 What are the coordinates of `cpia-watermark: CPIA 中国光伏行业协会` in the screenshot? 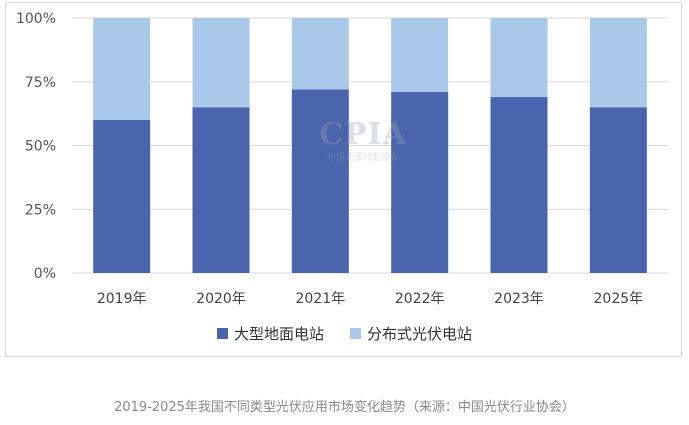 It's located at (363, 140).